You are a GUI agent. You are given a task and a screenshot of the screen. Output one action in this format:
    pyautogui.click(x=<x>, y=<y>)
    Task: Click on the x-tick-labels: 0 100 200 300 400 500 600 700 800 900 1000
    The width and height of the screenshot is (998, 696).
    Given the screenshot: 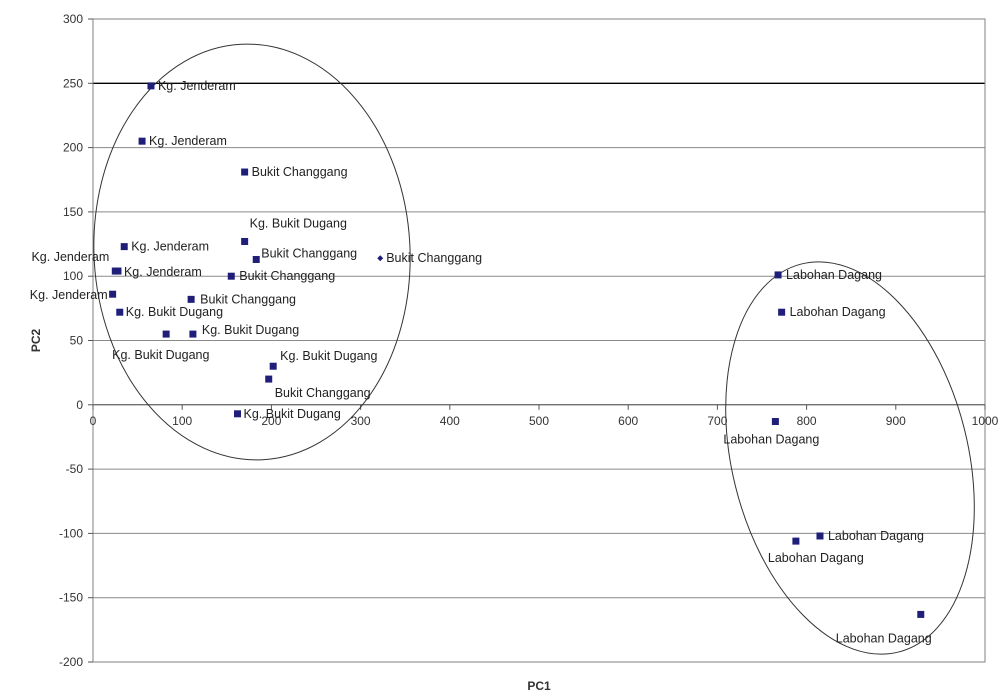 What is the action you would take?
    pyautogui.click(x=544, y=421)
    